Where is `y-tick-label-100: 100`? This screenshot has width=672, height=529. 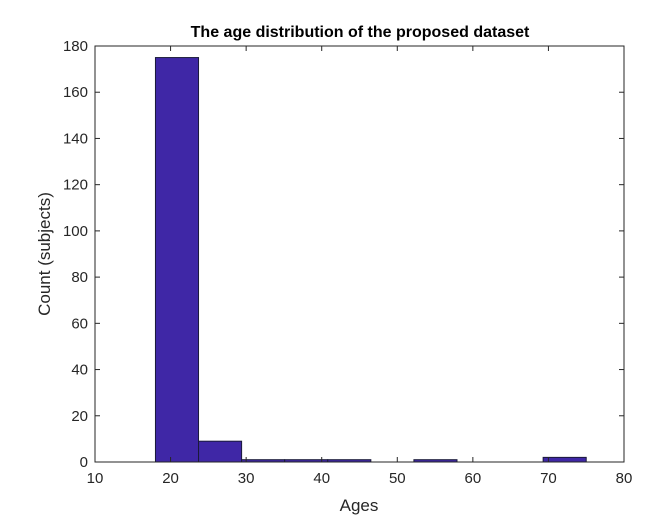
y-tick-label-100: 100 is located at coordinates (75, 231).